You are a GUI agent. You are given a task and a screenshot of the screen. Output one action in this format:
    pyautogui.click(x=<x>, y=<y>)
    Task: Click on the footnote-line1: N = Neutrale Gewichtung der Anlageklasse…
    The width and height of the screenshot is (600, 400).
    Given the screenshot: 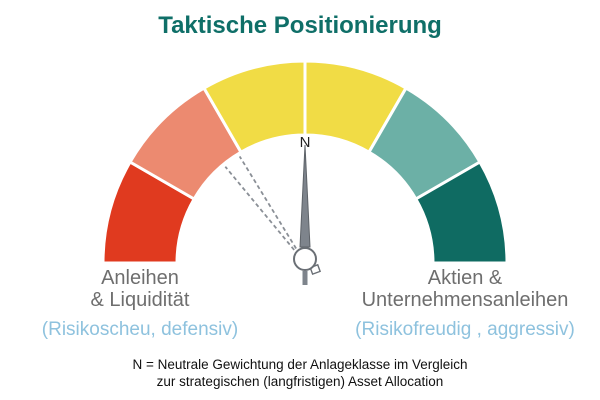 What is the action you would take?
    pyautogui.click(x=300, y=364)
    